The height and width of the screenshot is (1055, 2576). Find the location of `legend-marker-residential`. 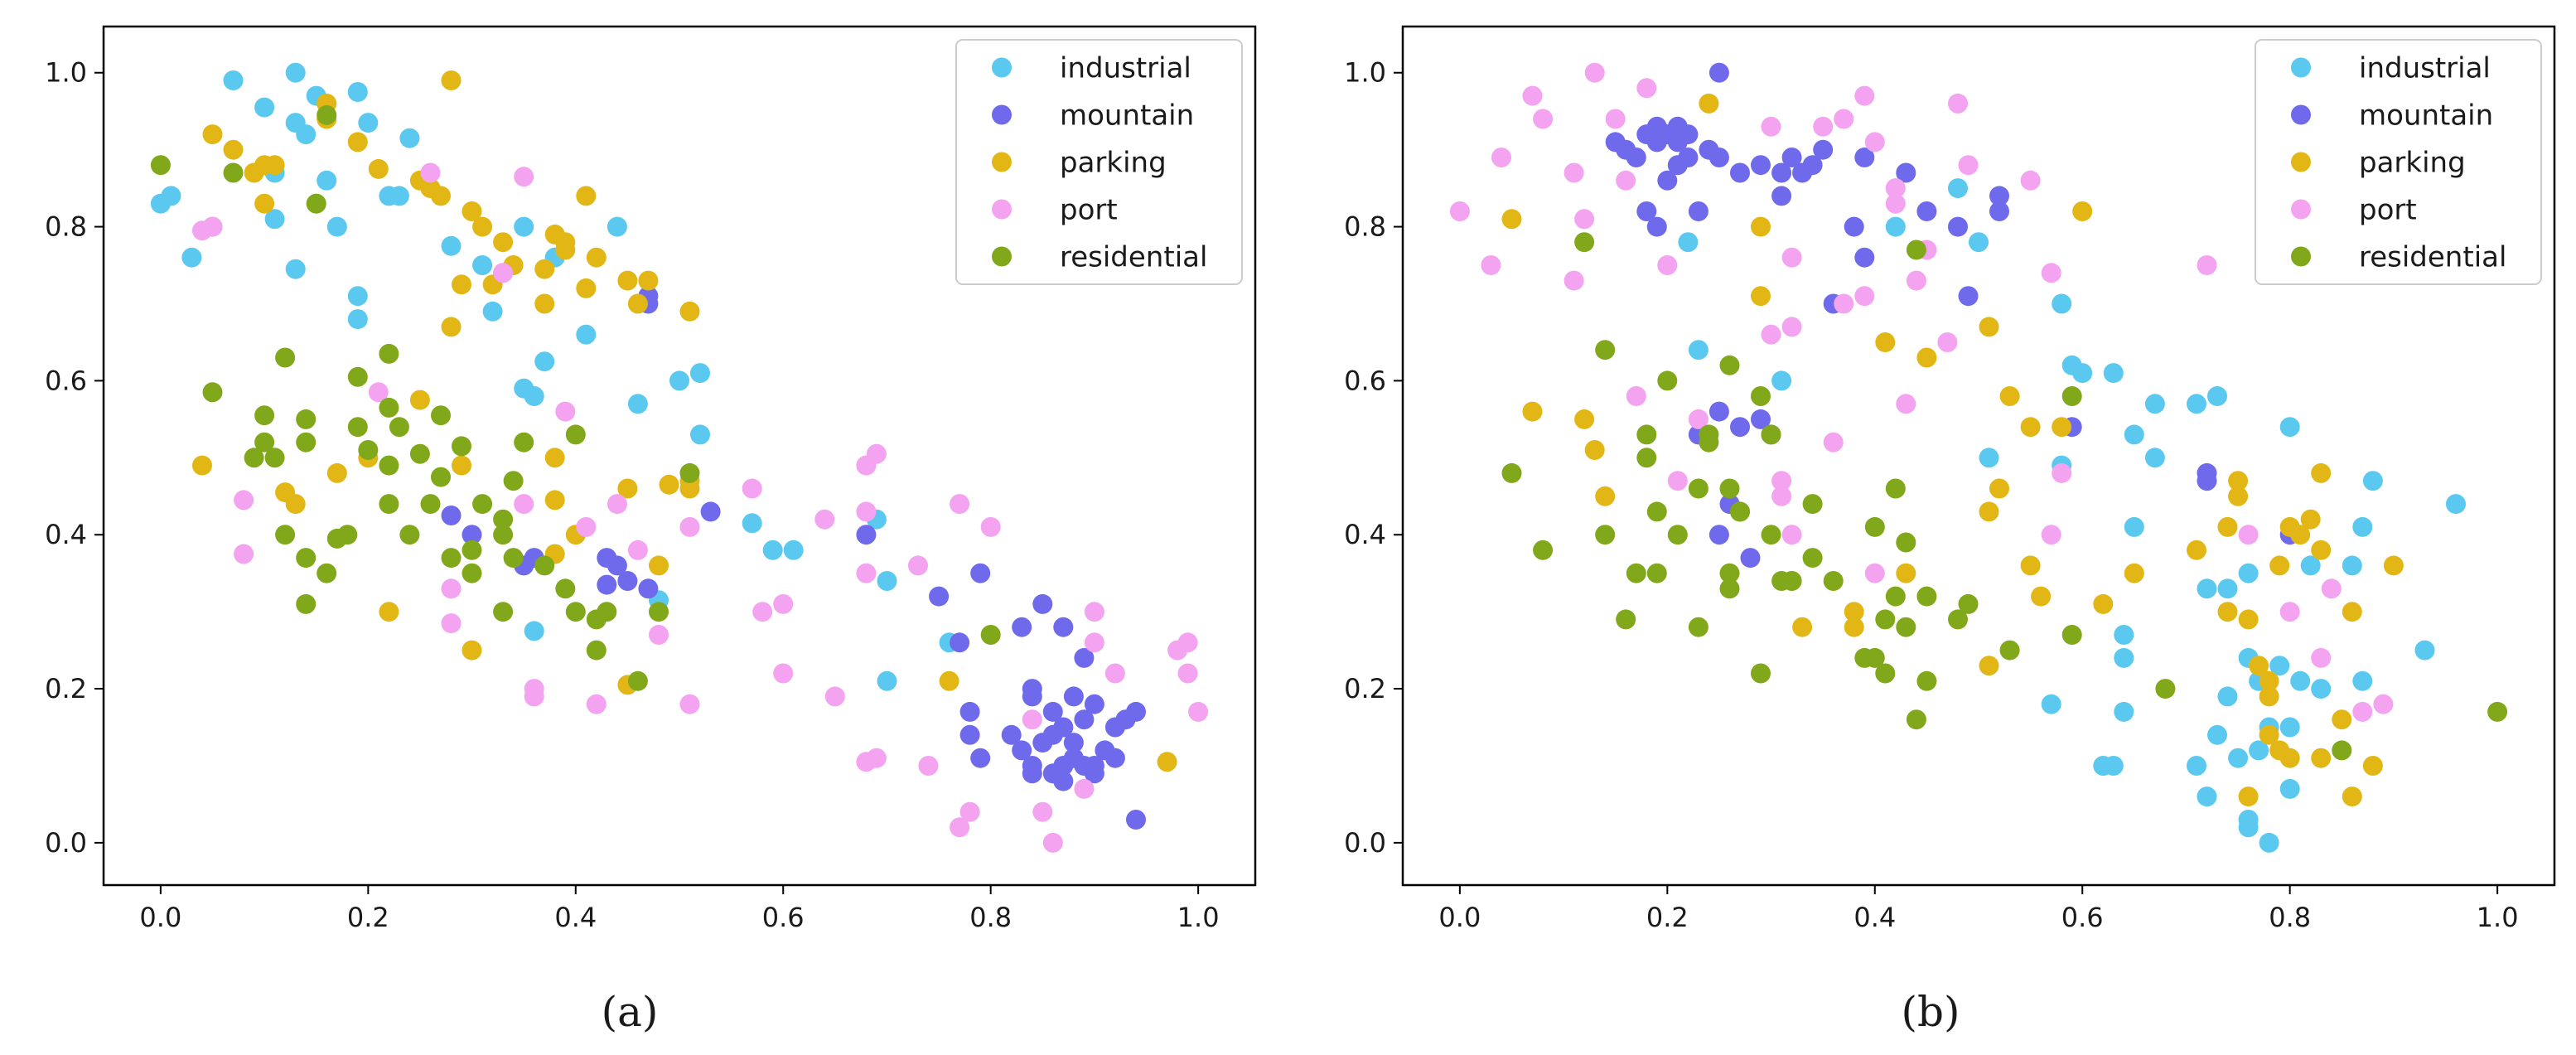

legend-marker-residential is located at coordinates (1002, 256).